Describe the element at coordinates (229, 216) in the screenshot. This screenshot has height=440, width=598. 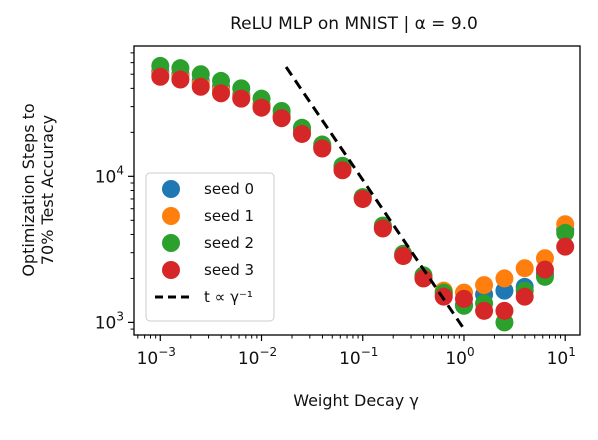
I see `legend-label: seed 1` at that location.